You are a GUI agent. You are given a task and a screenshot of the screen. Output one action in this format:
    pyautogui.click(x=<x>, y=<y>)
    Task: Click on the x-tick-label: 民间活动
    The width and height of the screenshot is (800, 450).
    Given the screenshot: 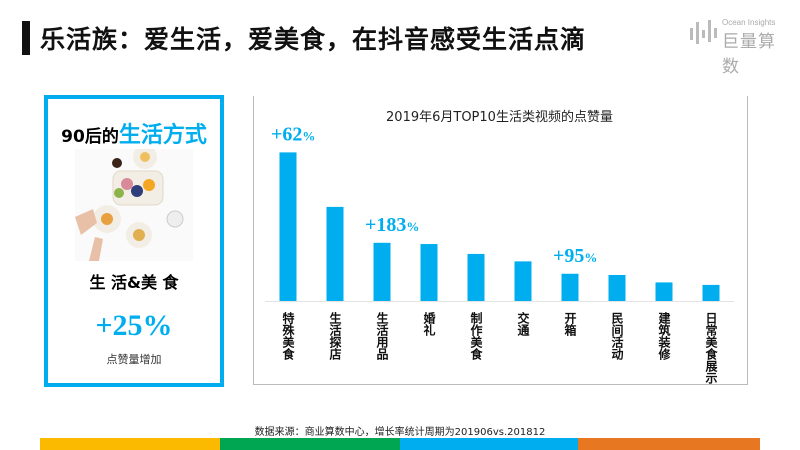 What is the action you would take?
    pyautogui.click(x=617, y=336)
    